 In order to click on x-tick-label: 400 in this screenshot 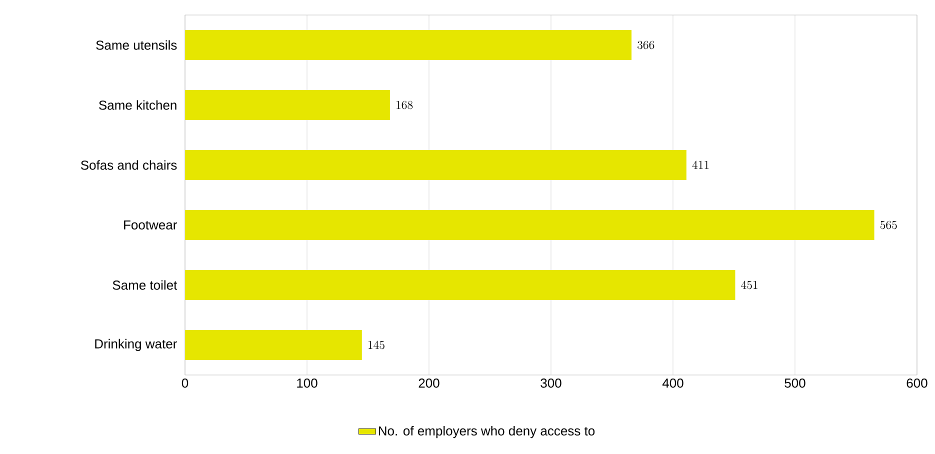, I will do `click(673, 383)`.